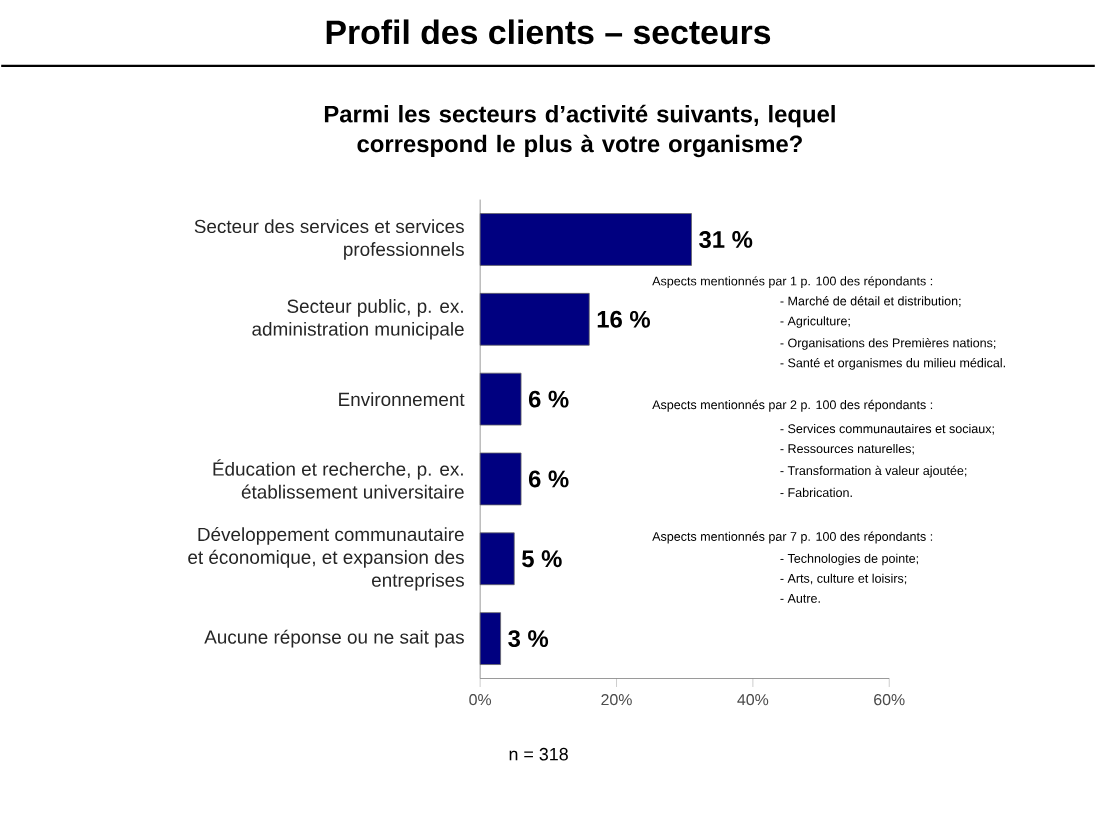  I want to click on y-tick-label: Secteur public, p. ex. administration municipale, so click(358, 319).